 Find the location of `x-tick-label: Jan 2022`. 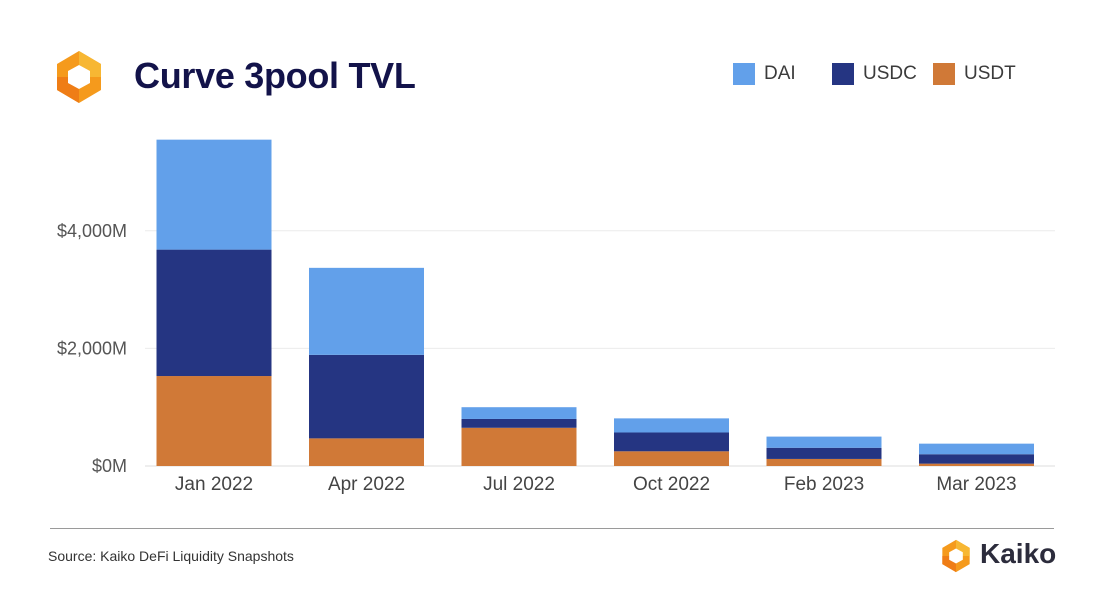

x-tick-label: Jan 2022 is located at coordinates (214, 484).